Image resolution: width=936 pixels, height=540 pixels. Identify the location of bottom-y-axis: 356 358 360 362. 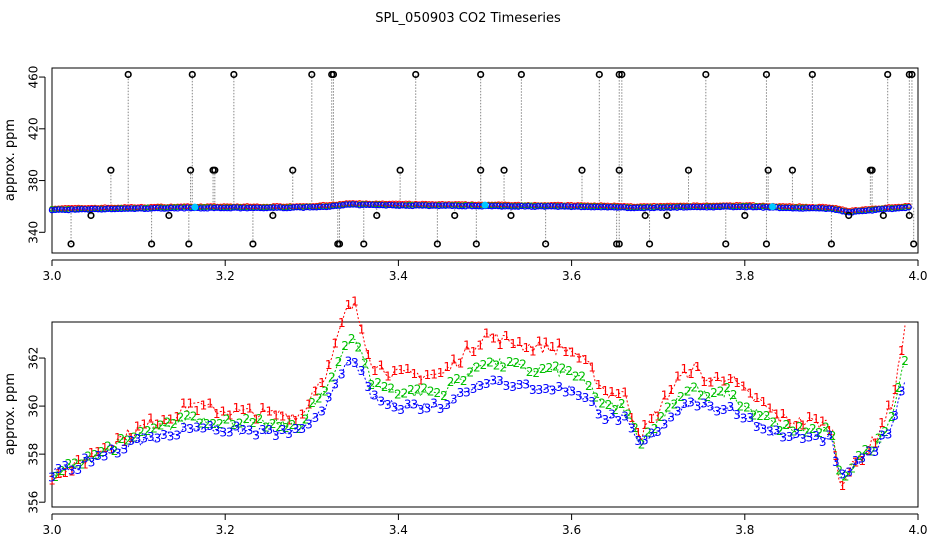
(36, 430).